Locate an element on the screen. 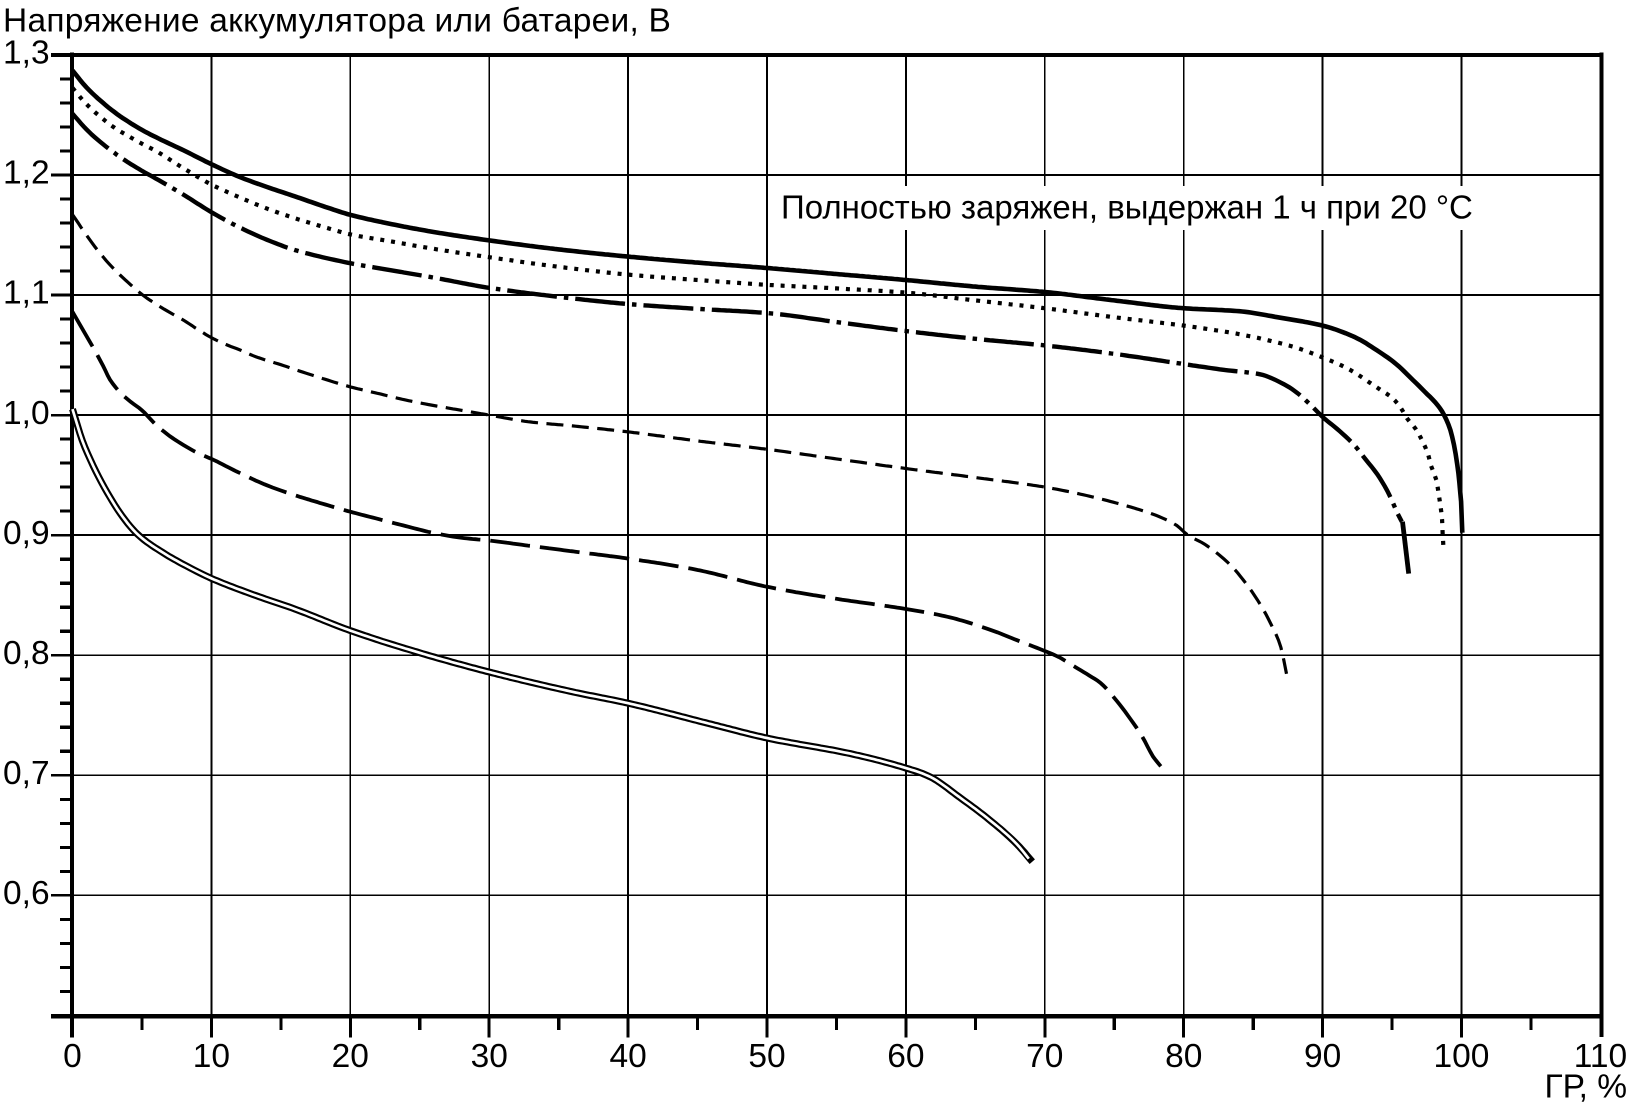 This screenshot has width=1633, height=1110. svg-text: 0,6 is located at coordinates (26, 893).